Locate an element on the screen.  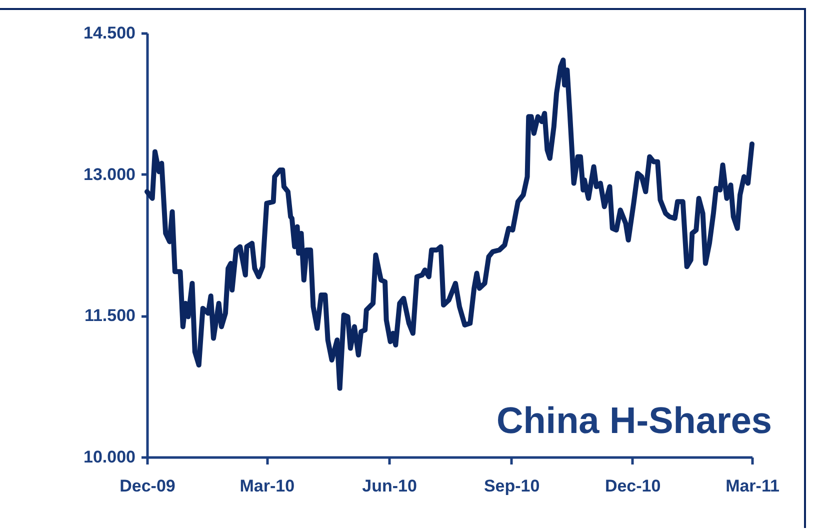
y-tick-label: 10.000 is located at coordinates (110, 457).